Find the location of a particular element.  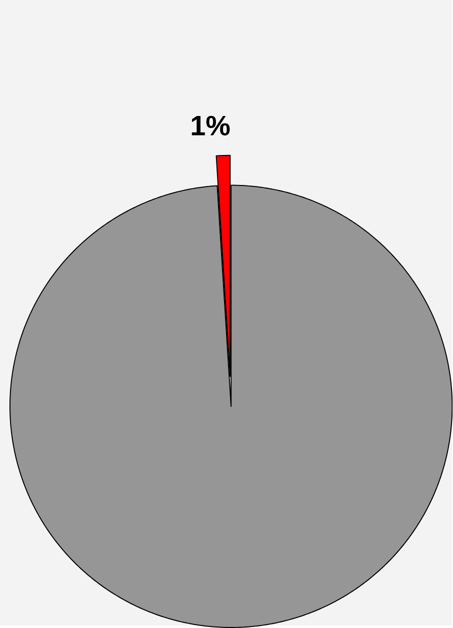

data-label: 1% is located at coordinates (211, 126).